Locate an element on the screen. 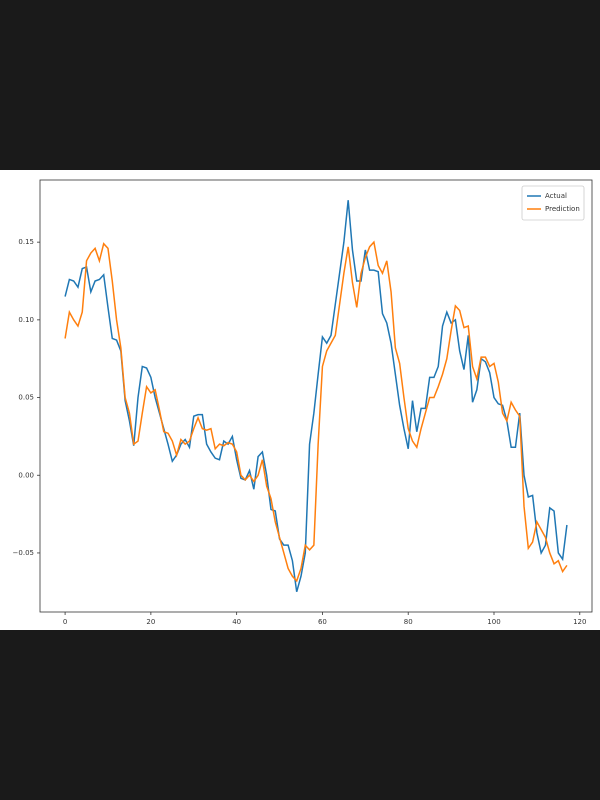 This screenshot has width=600, height=800. y-tick-label: 0.05 is located at coordinates (26, 398).